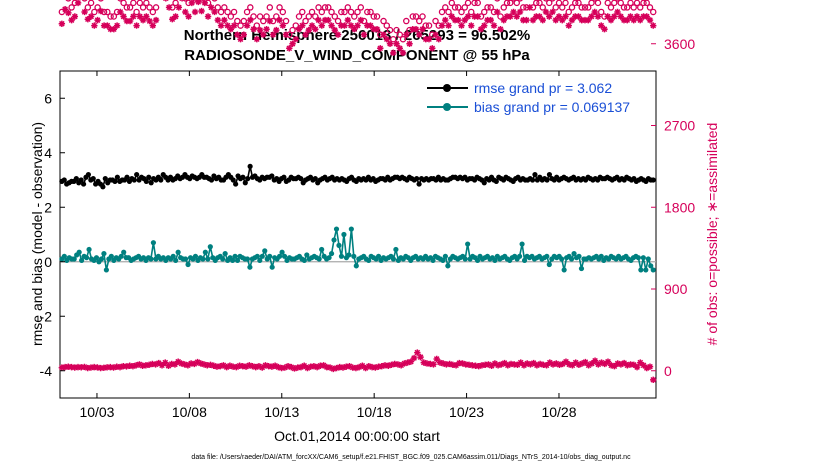 This screenshot has width=830, height=470. What do you see at coordinates (447, 107) in the screenshot?
I see `legend-bias-marker` at bounding box center [447, 107].